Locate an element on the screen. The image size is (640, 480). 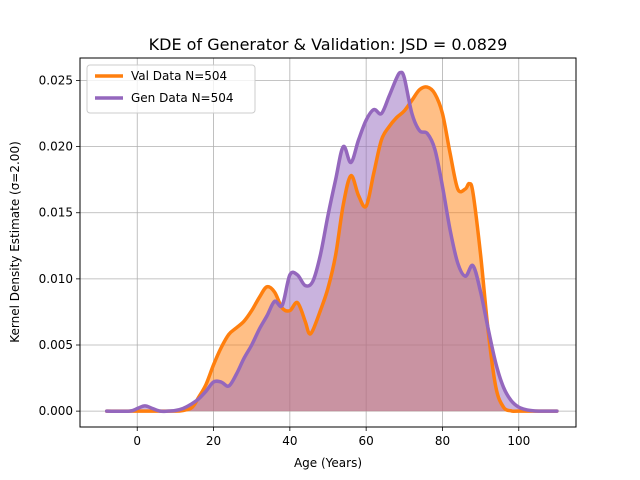
y-tick-label: 0.020 is located at coordinates (56, 147).